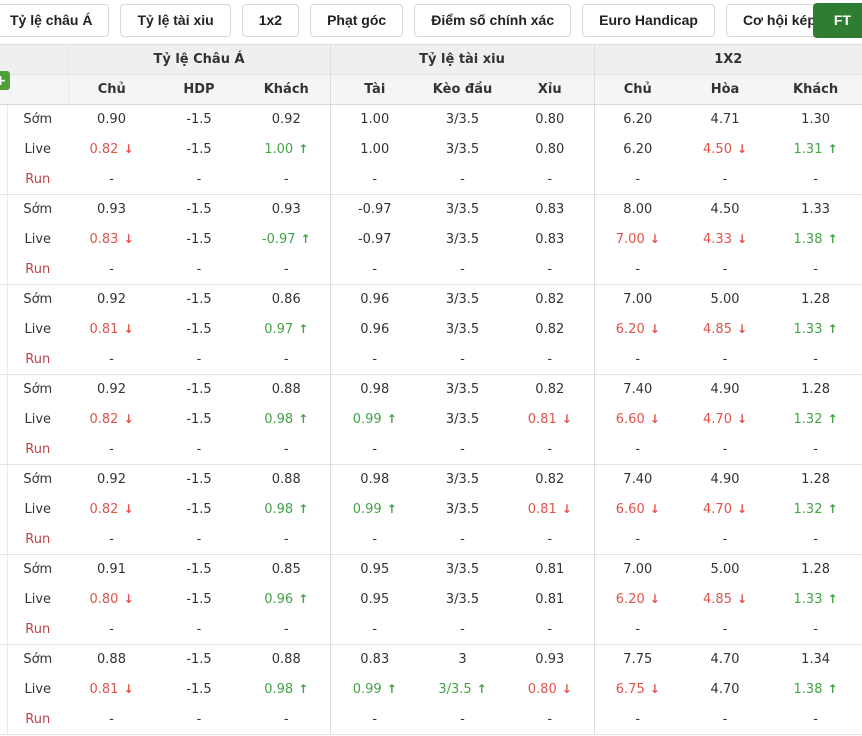 The width and height of the screenshot is (862, 736). Describe the element at coordinates (815, 89) in the screenshot. I see `column-header: Khách` at that location.